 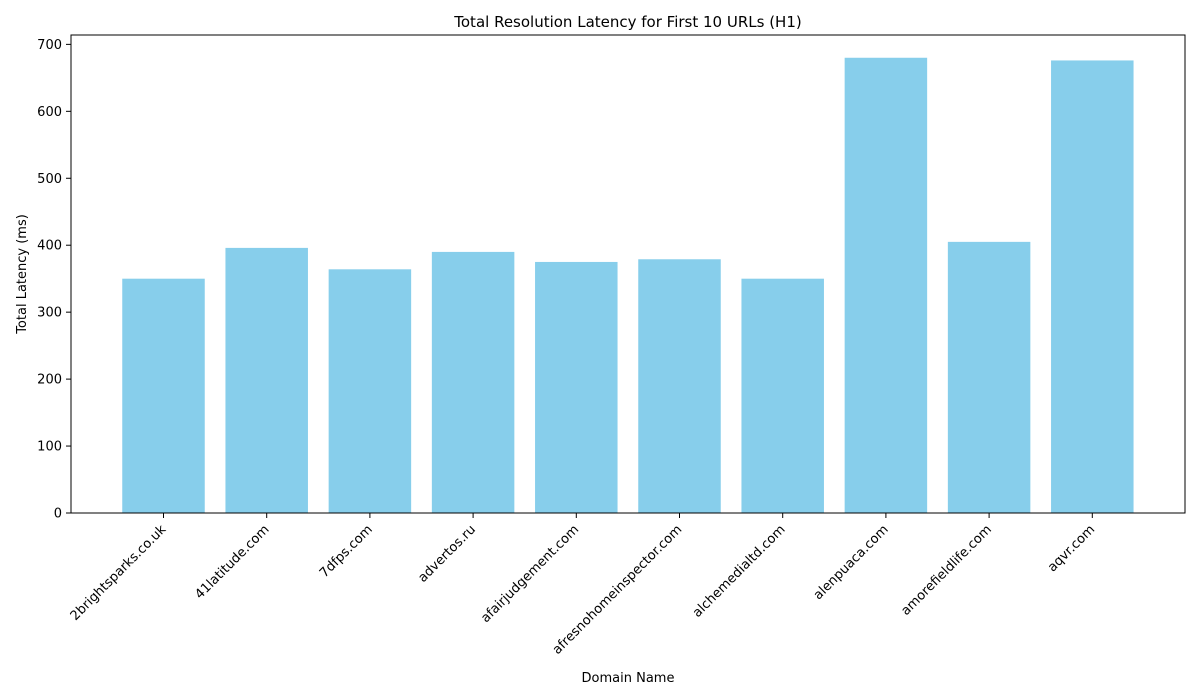 What do you see at coordinates (49, 45) in the screenshot?
I see `y-tick-label: 700` at bounding box center [49, 45].